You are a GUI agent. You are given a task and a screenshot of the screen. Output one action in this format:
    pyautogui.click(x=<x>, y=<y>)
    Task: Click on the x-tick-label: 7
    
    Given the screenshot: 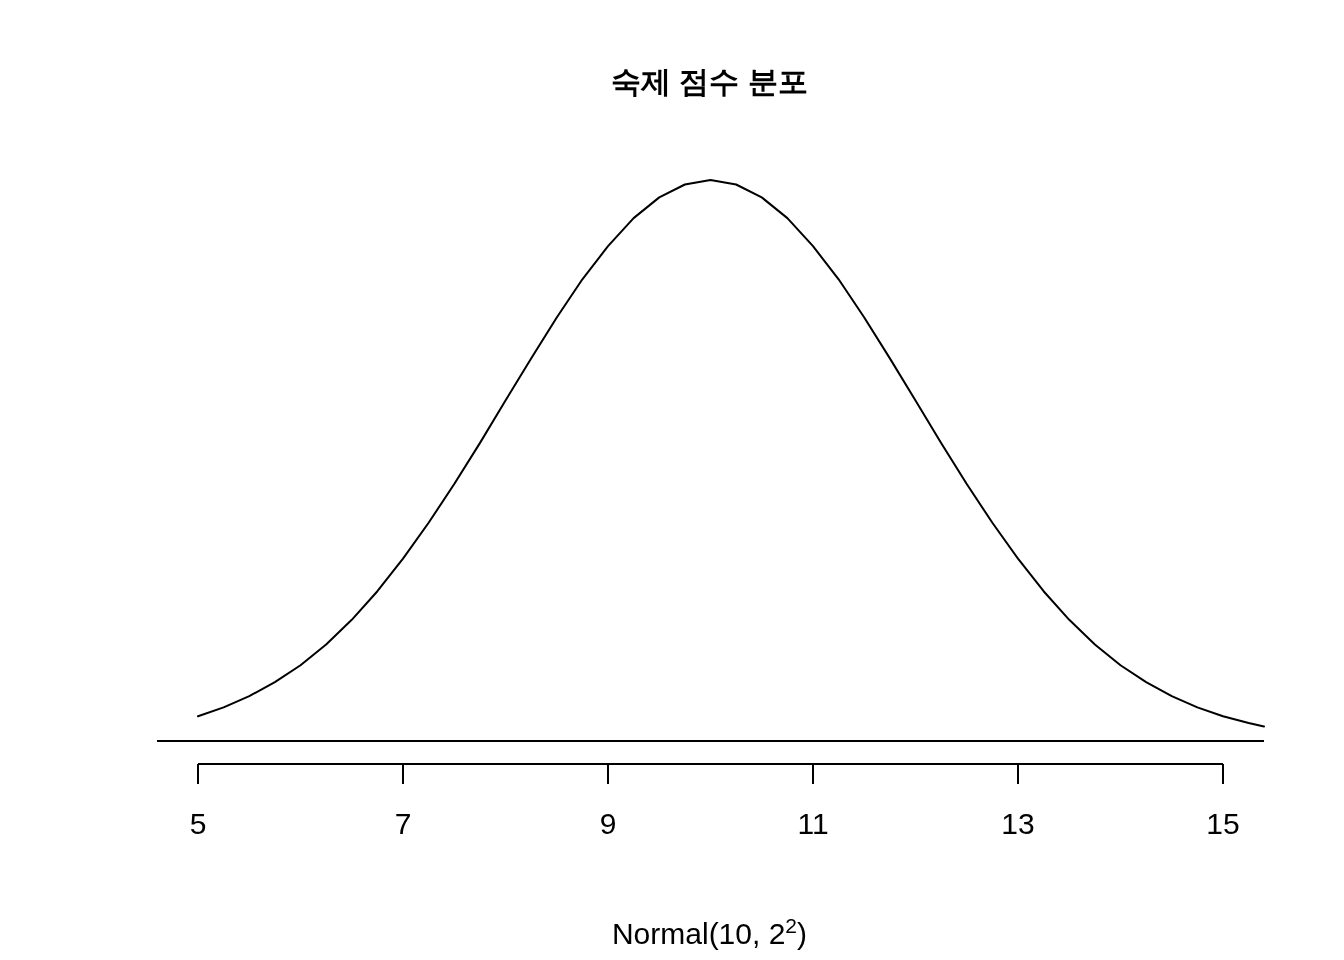 What is the action you would take?
    pyautogui.click(x=403, y=823)
    